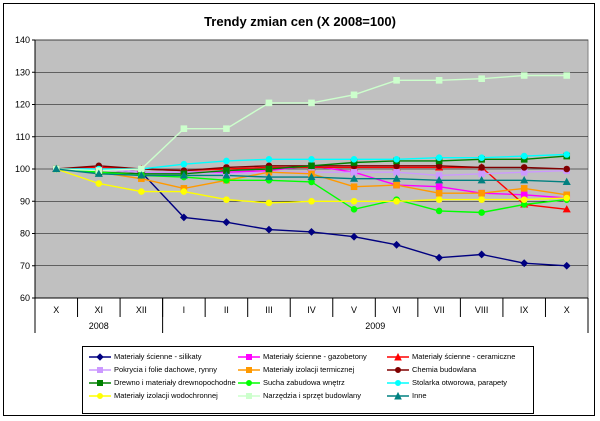 The width and height of the screenshot is (600, 421). What do you see at coordinates (23, 137) in the screenshot?
I see `y-tick-label: 110` at bounding box center [23, 137].